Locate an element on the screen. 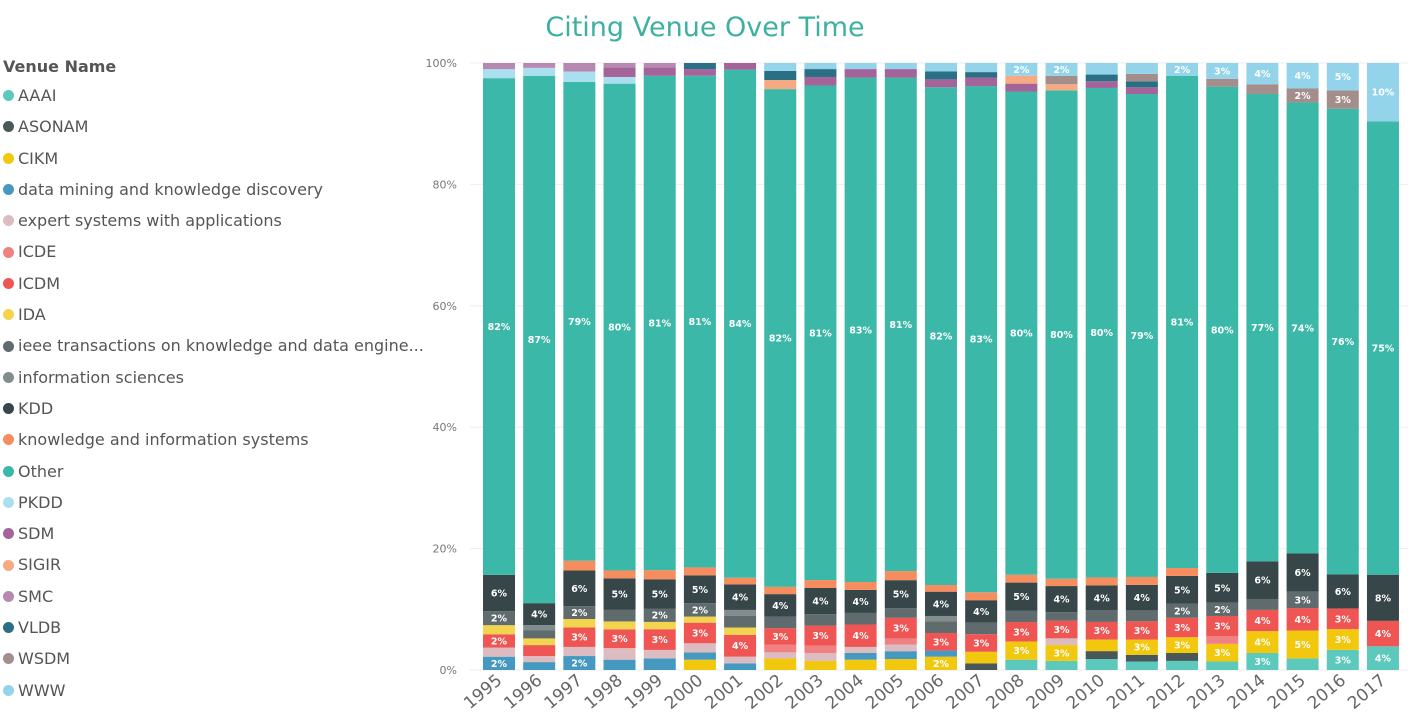 This screenshot has width=1410, height=725. bar-stack-1995 is located at coordinates (499, 366).